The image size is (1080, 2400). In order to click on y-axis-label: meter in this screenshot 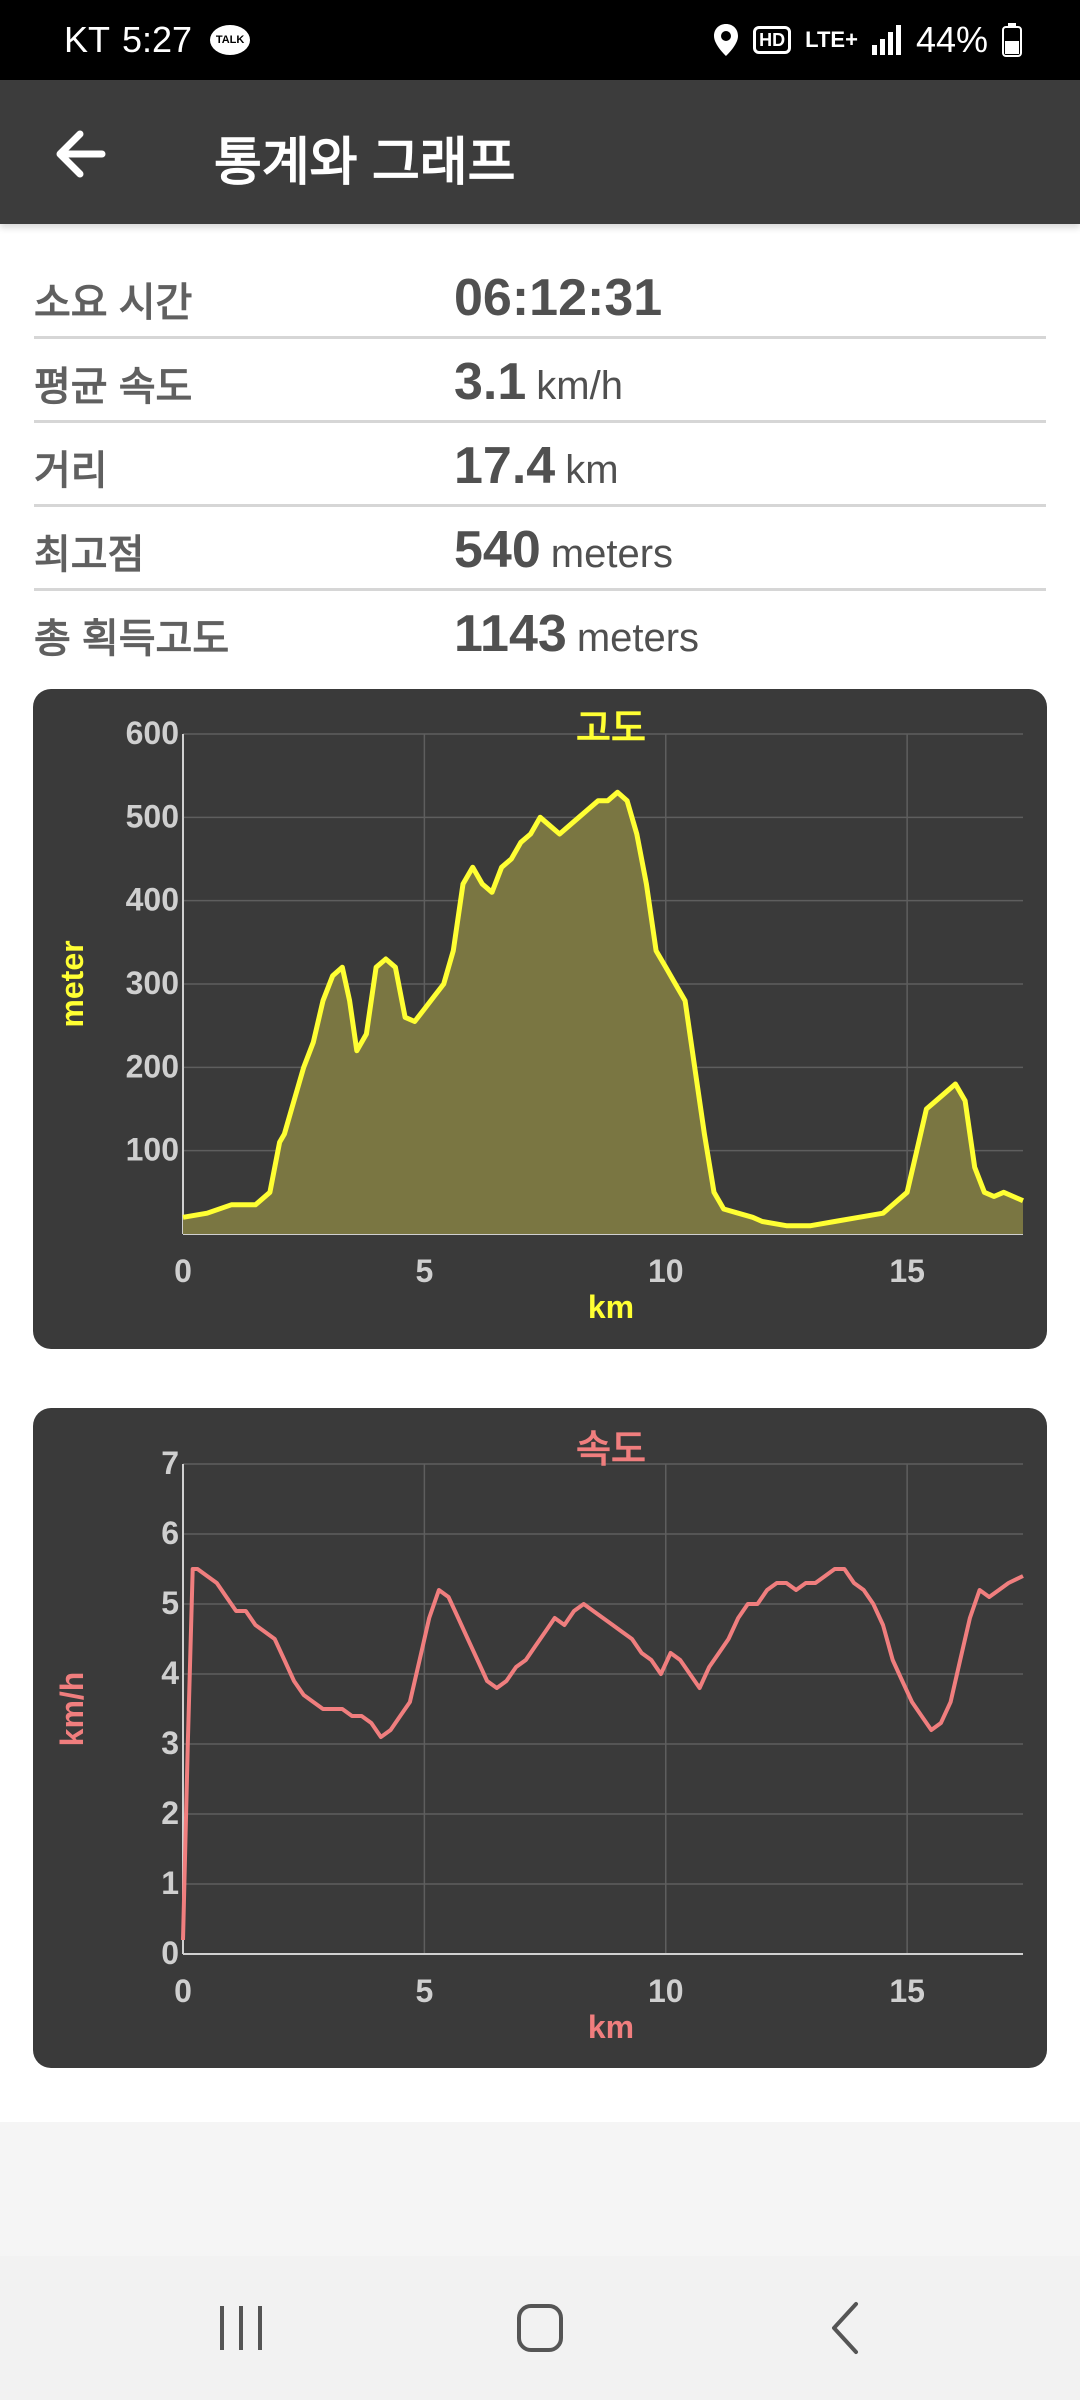, I will do `click(72, 983)`.